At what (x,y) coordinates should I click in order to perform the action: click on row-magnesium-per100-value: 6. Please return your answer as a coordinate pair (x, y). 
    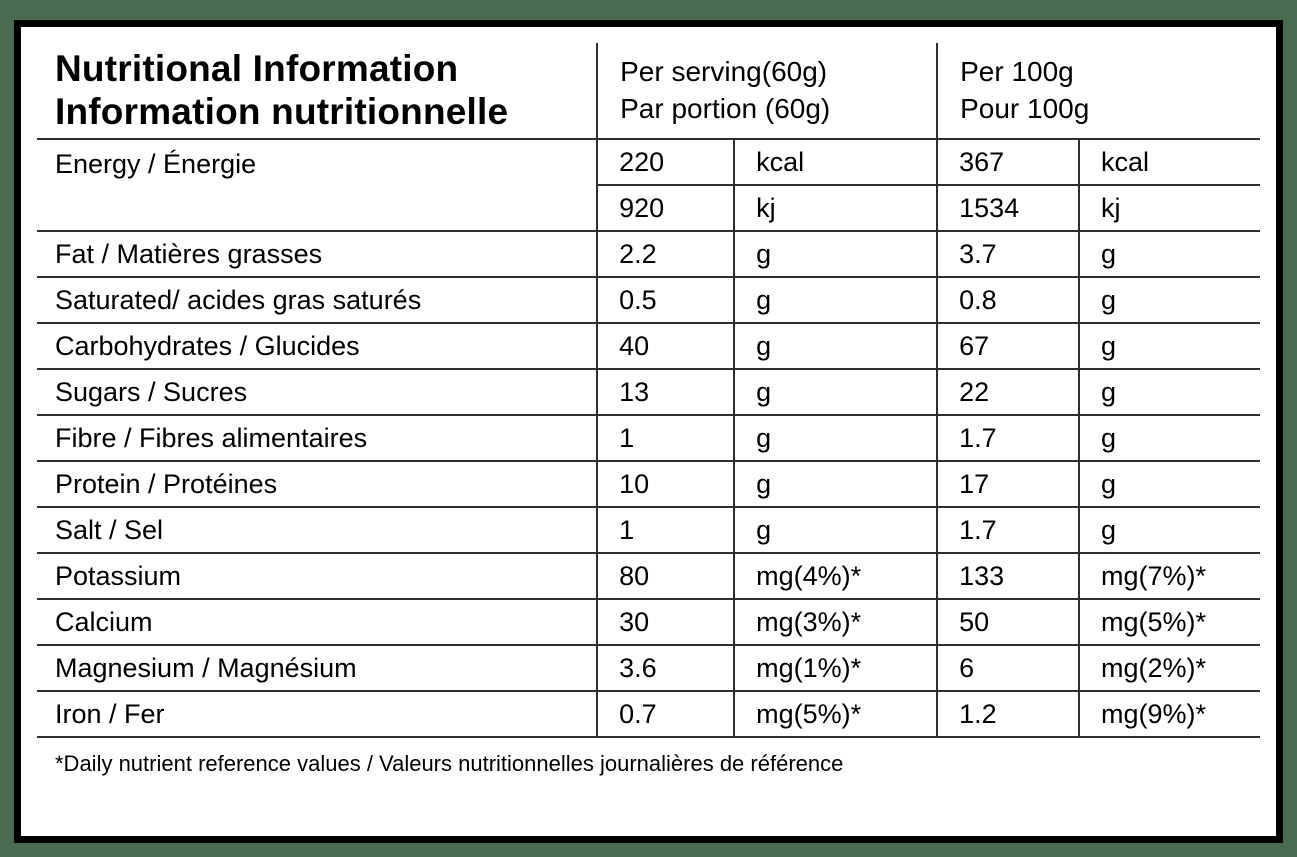
    Looking at the image, I should click on (1008, 668).